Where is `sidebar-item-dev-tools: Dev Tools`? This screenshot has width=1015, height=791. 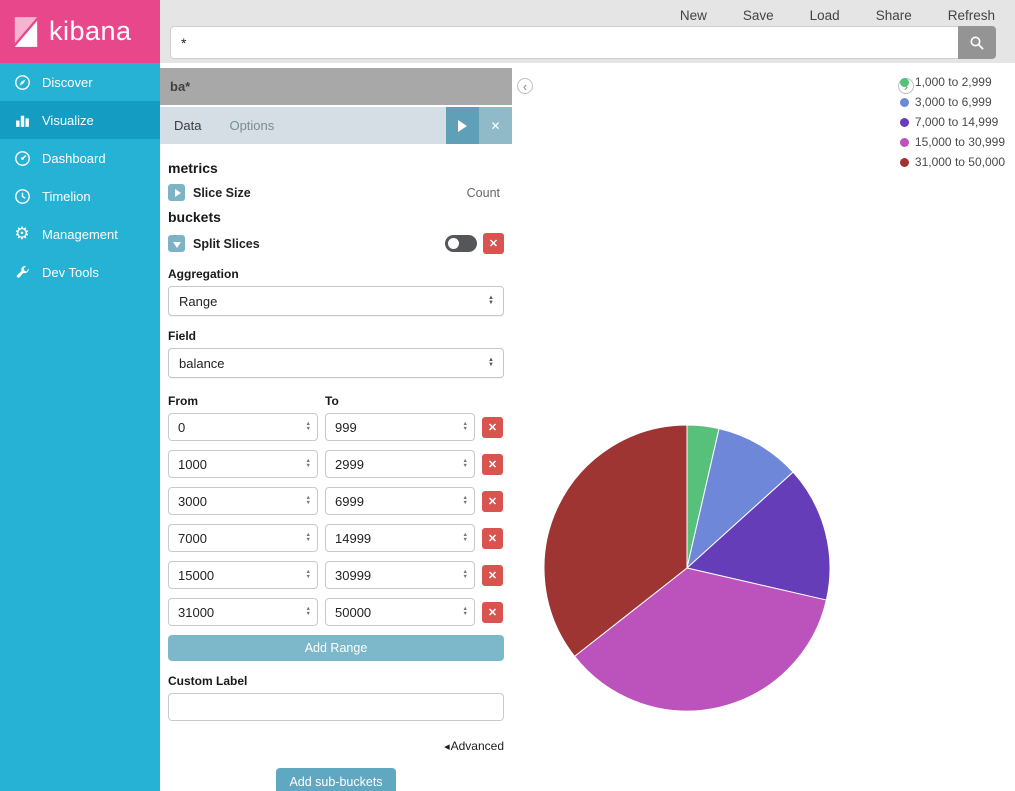 sidebar-item-dev-tools: Dev Tools is located at coordinates (80, 272).